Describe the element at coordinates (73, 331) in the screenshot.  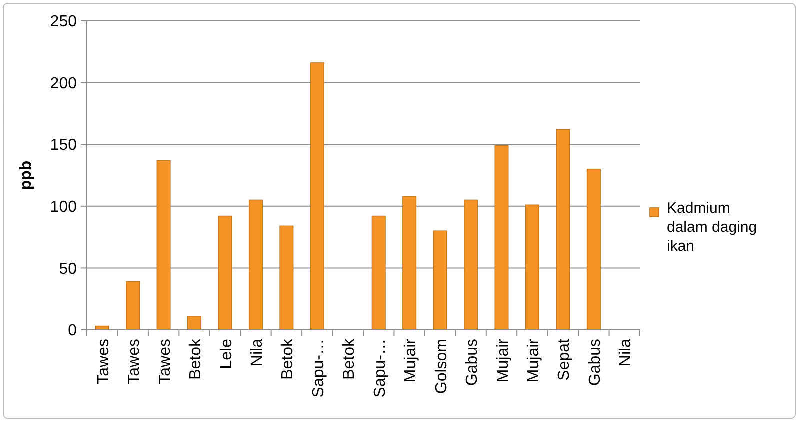
I see `y-tick-label: 0` at that location.